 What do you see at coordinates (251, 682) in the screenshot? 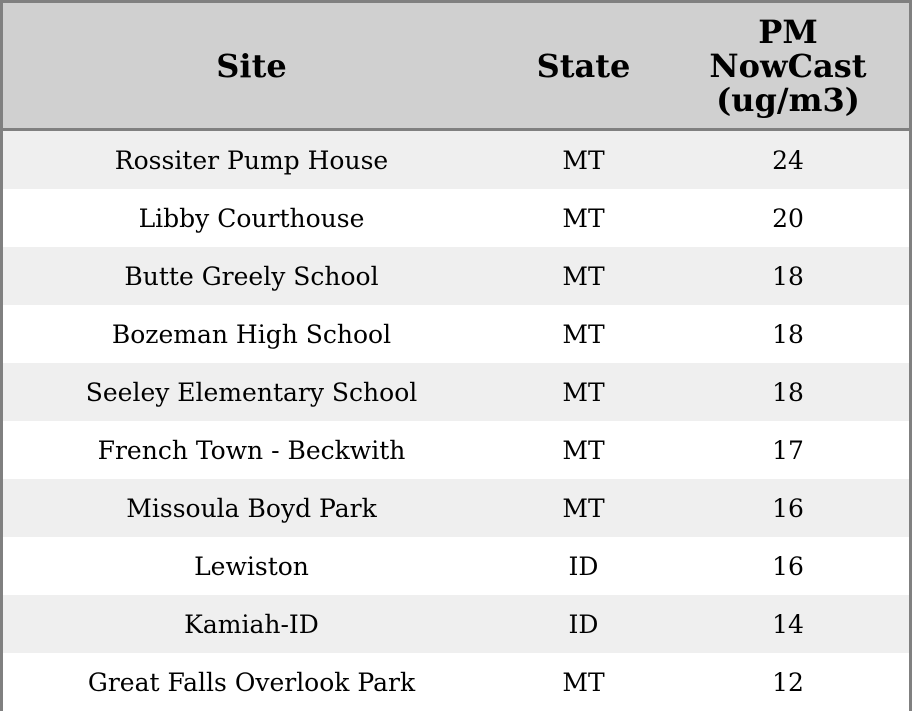
I see `site-cell: Great Falls Overlook Park` at bounding box center [251, 682].